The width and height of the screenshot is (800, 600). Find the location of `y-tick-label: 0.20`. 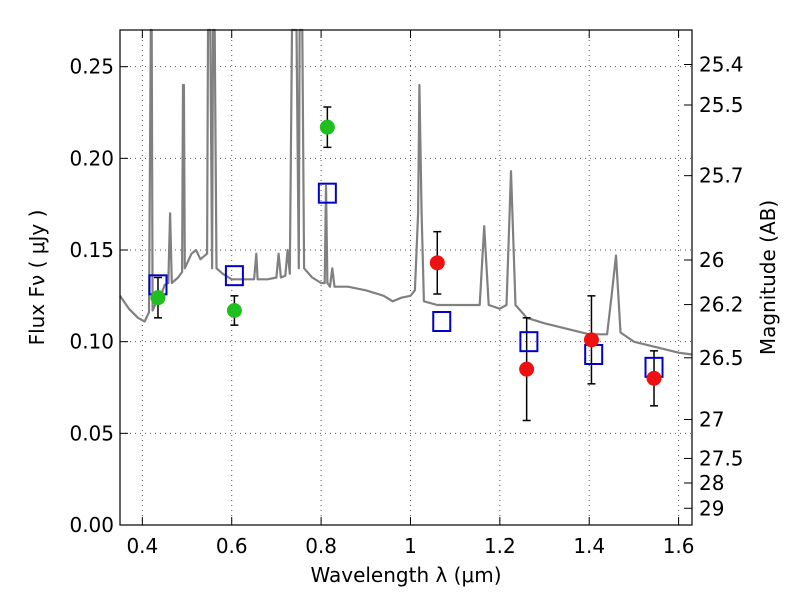

y-tick-label: 0.20 is located at coordinates (91, 158).